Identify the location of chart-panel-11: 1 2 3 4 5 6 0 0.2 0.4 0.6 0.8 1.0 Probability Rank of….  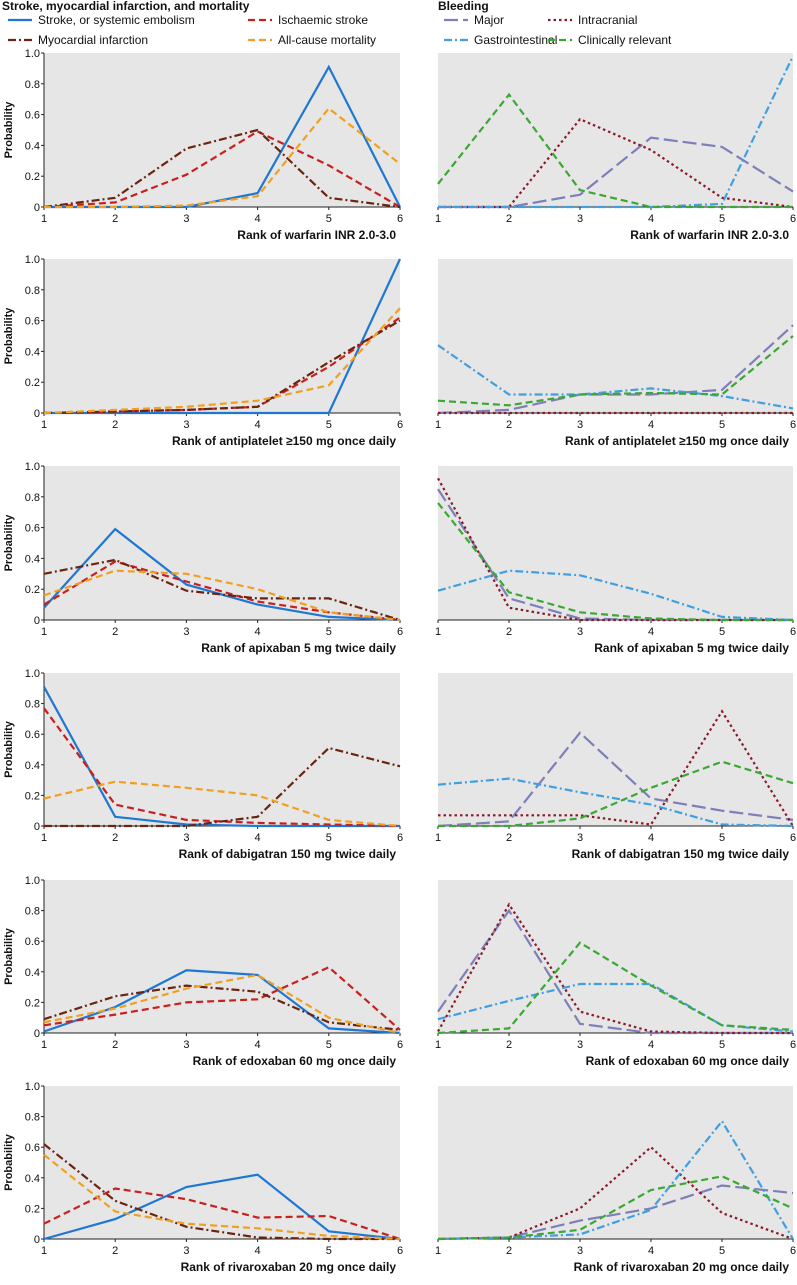
(203, 1177).